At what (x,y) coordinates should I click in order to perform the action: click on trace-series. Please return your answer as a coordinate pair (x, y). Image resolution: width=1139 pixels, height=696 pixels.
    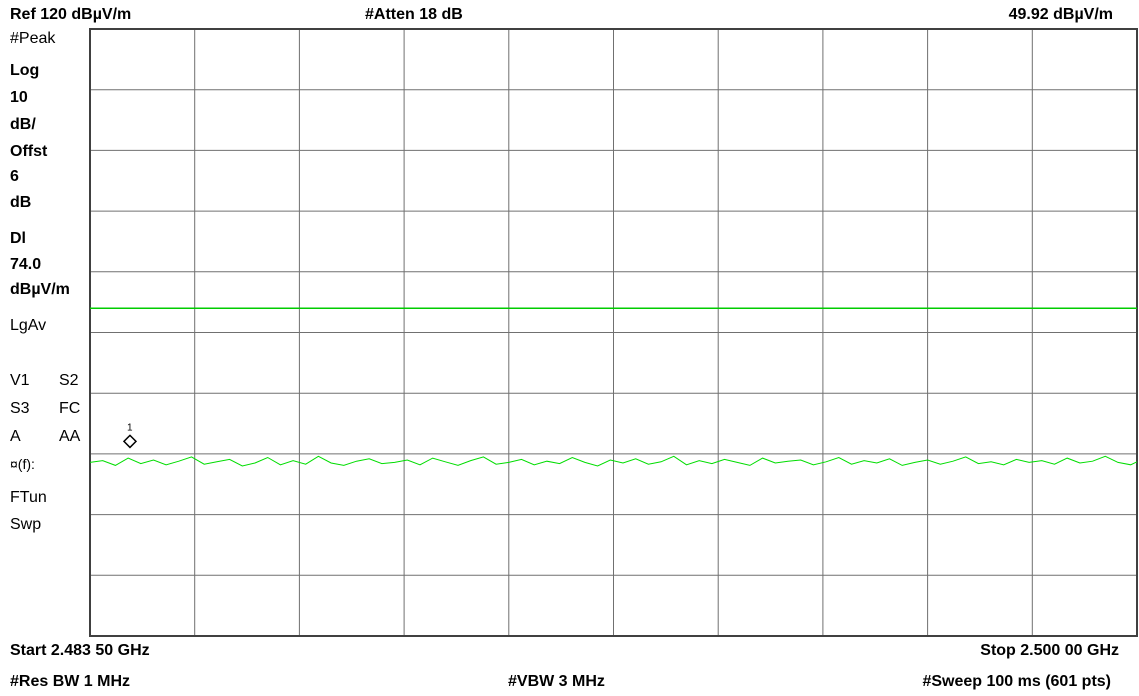
    Looking at the image, I should click on (613, 461).